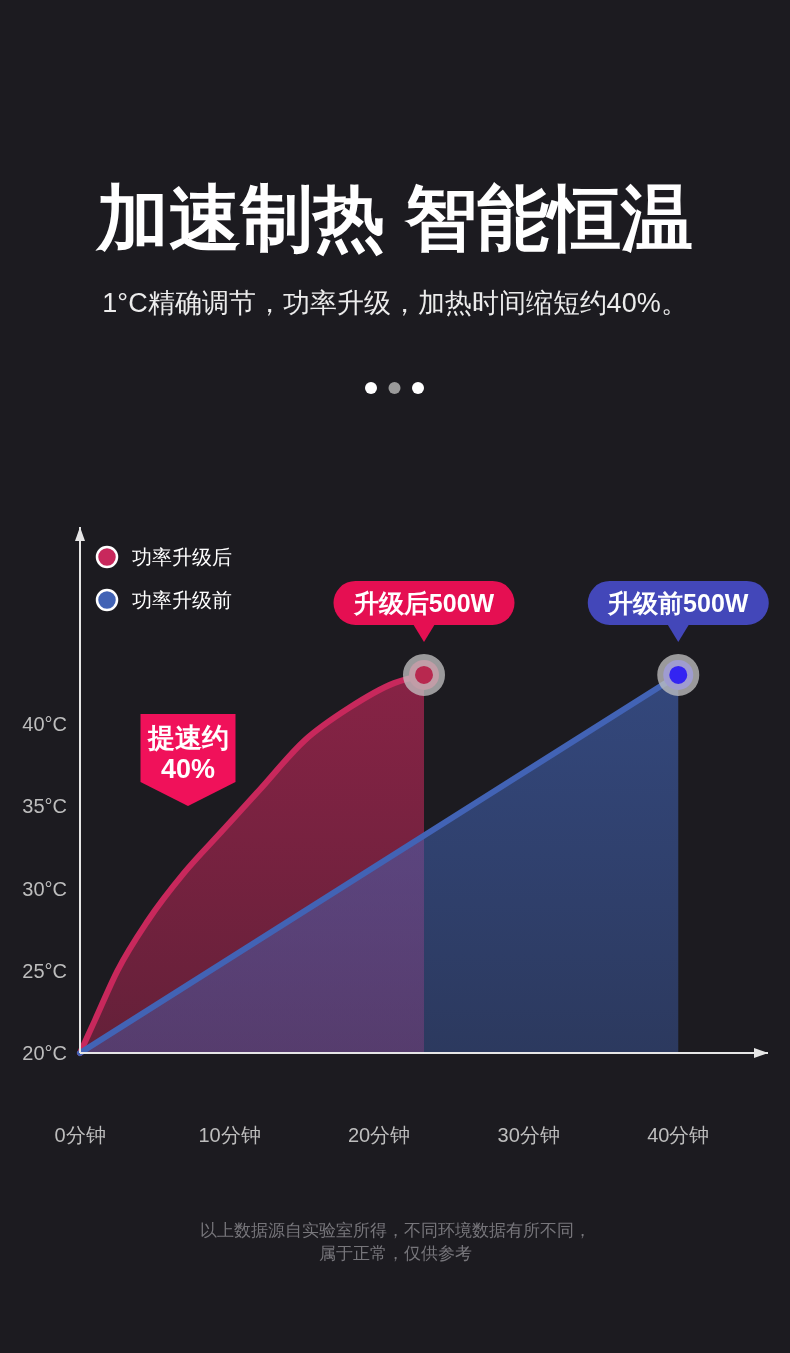 This screenshot has height=1353, width=790. I want to click on x-tick-label: 40分钟, so click(678, 1135).